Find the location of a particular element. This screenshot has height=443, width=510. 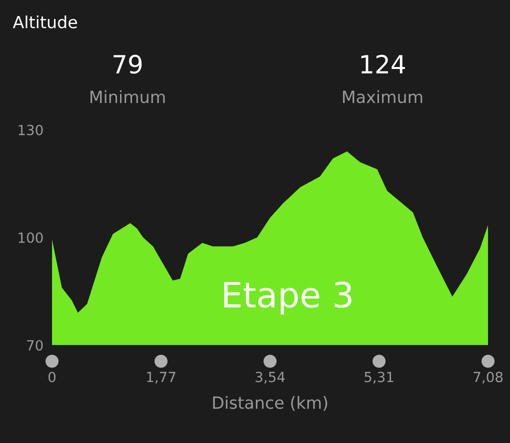

text: 124 is located at coordinates (383, 64).